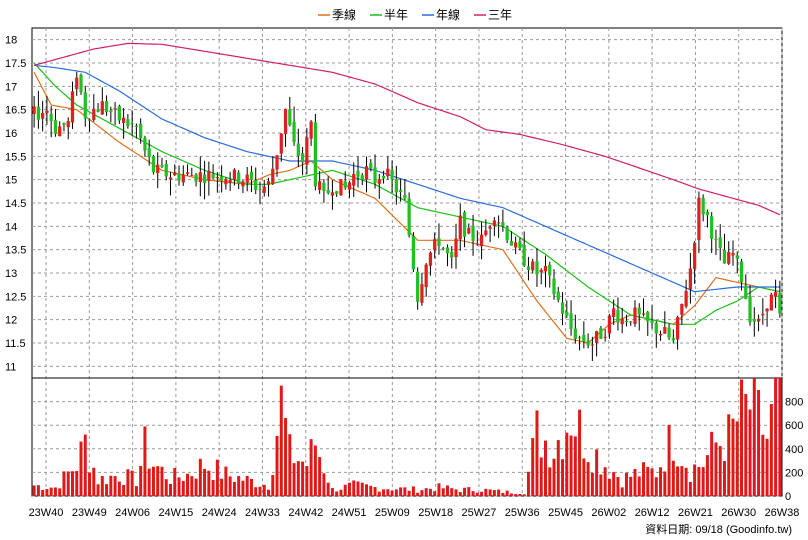  Describe the element at coordinates (738, 513) in the screenshot. I see `x-tick-label: 26W30` at that location.